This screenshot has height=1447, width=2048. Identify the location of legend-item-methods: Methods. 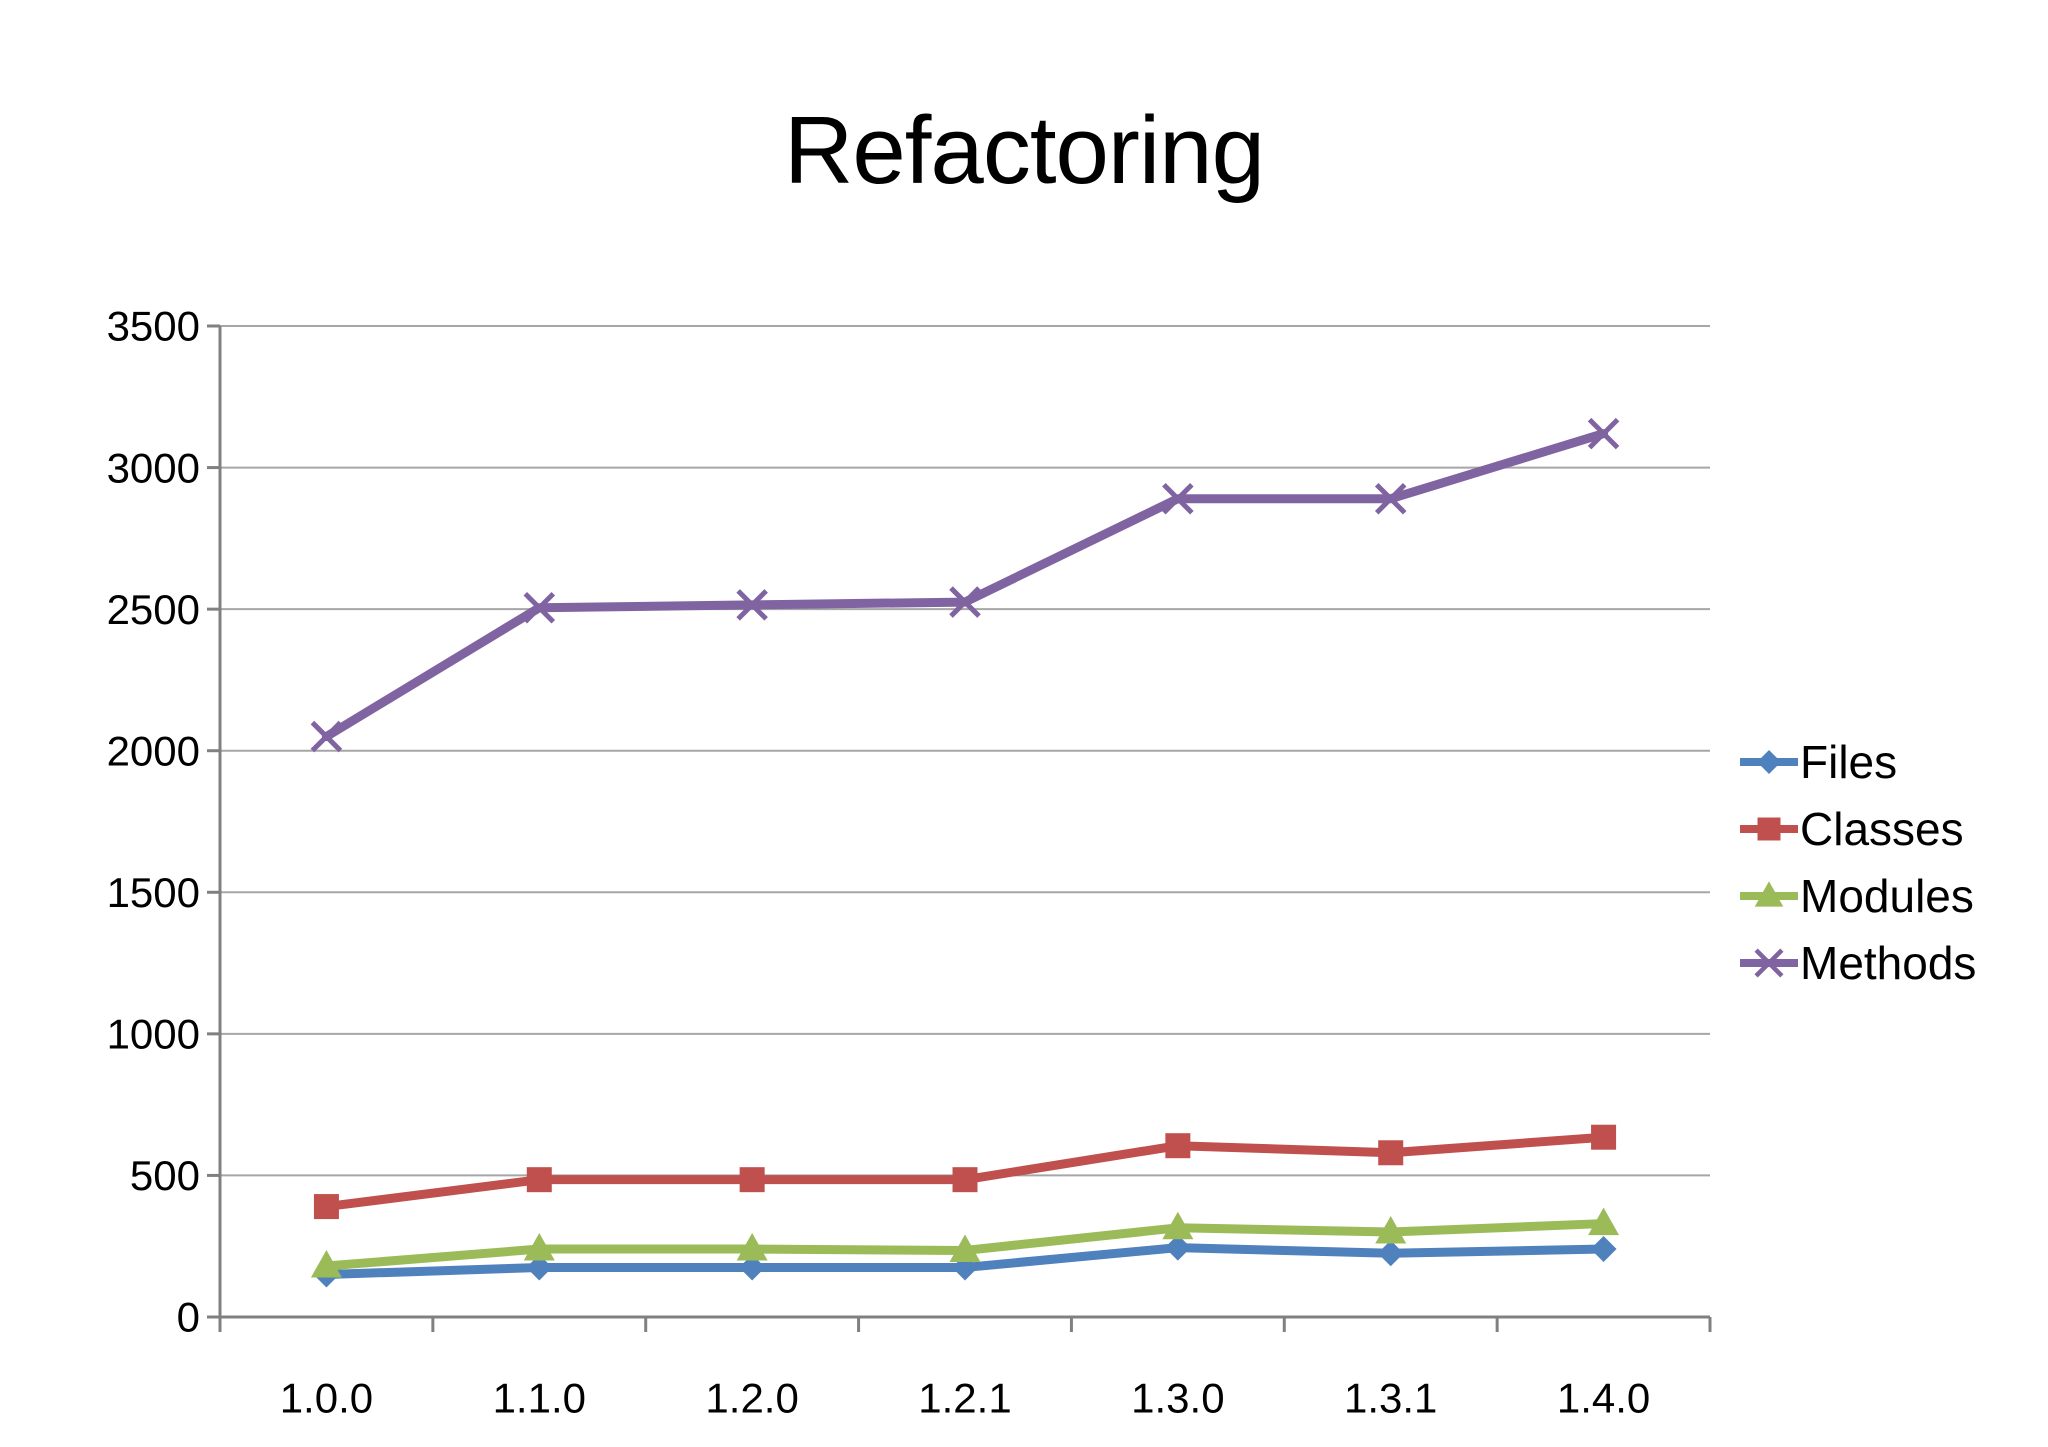
(1858, 962).